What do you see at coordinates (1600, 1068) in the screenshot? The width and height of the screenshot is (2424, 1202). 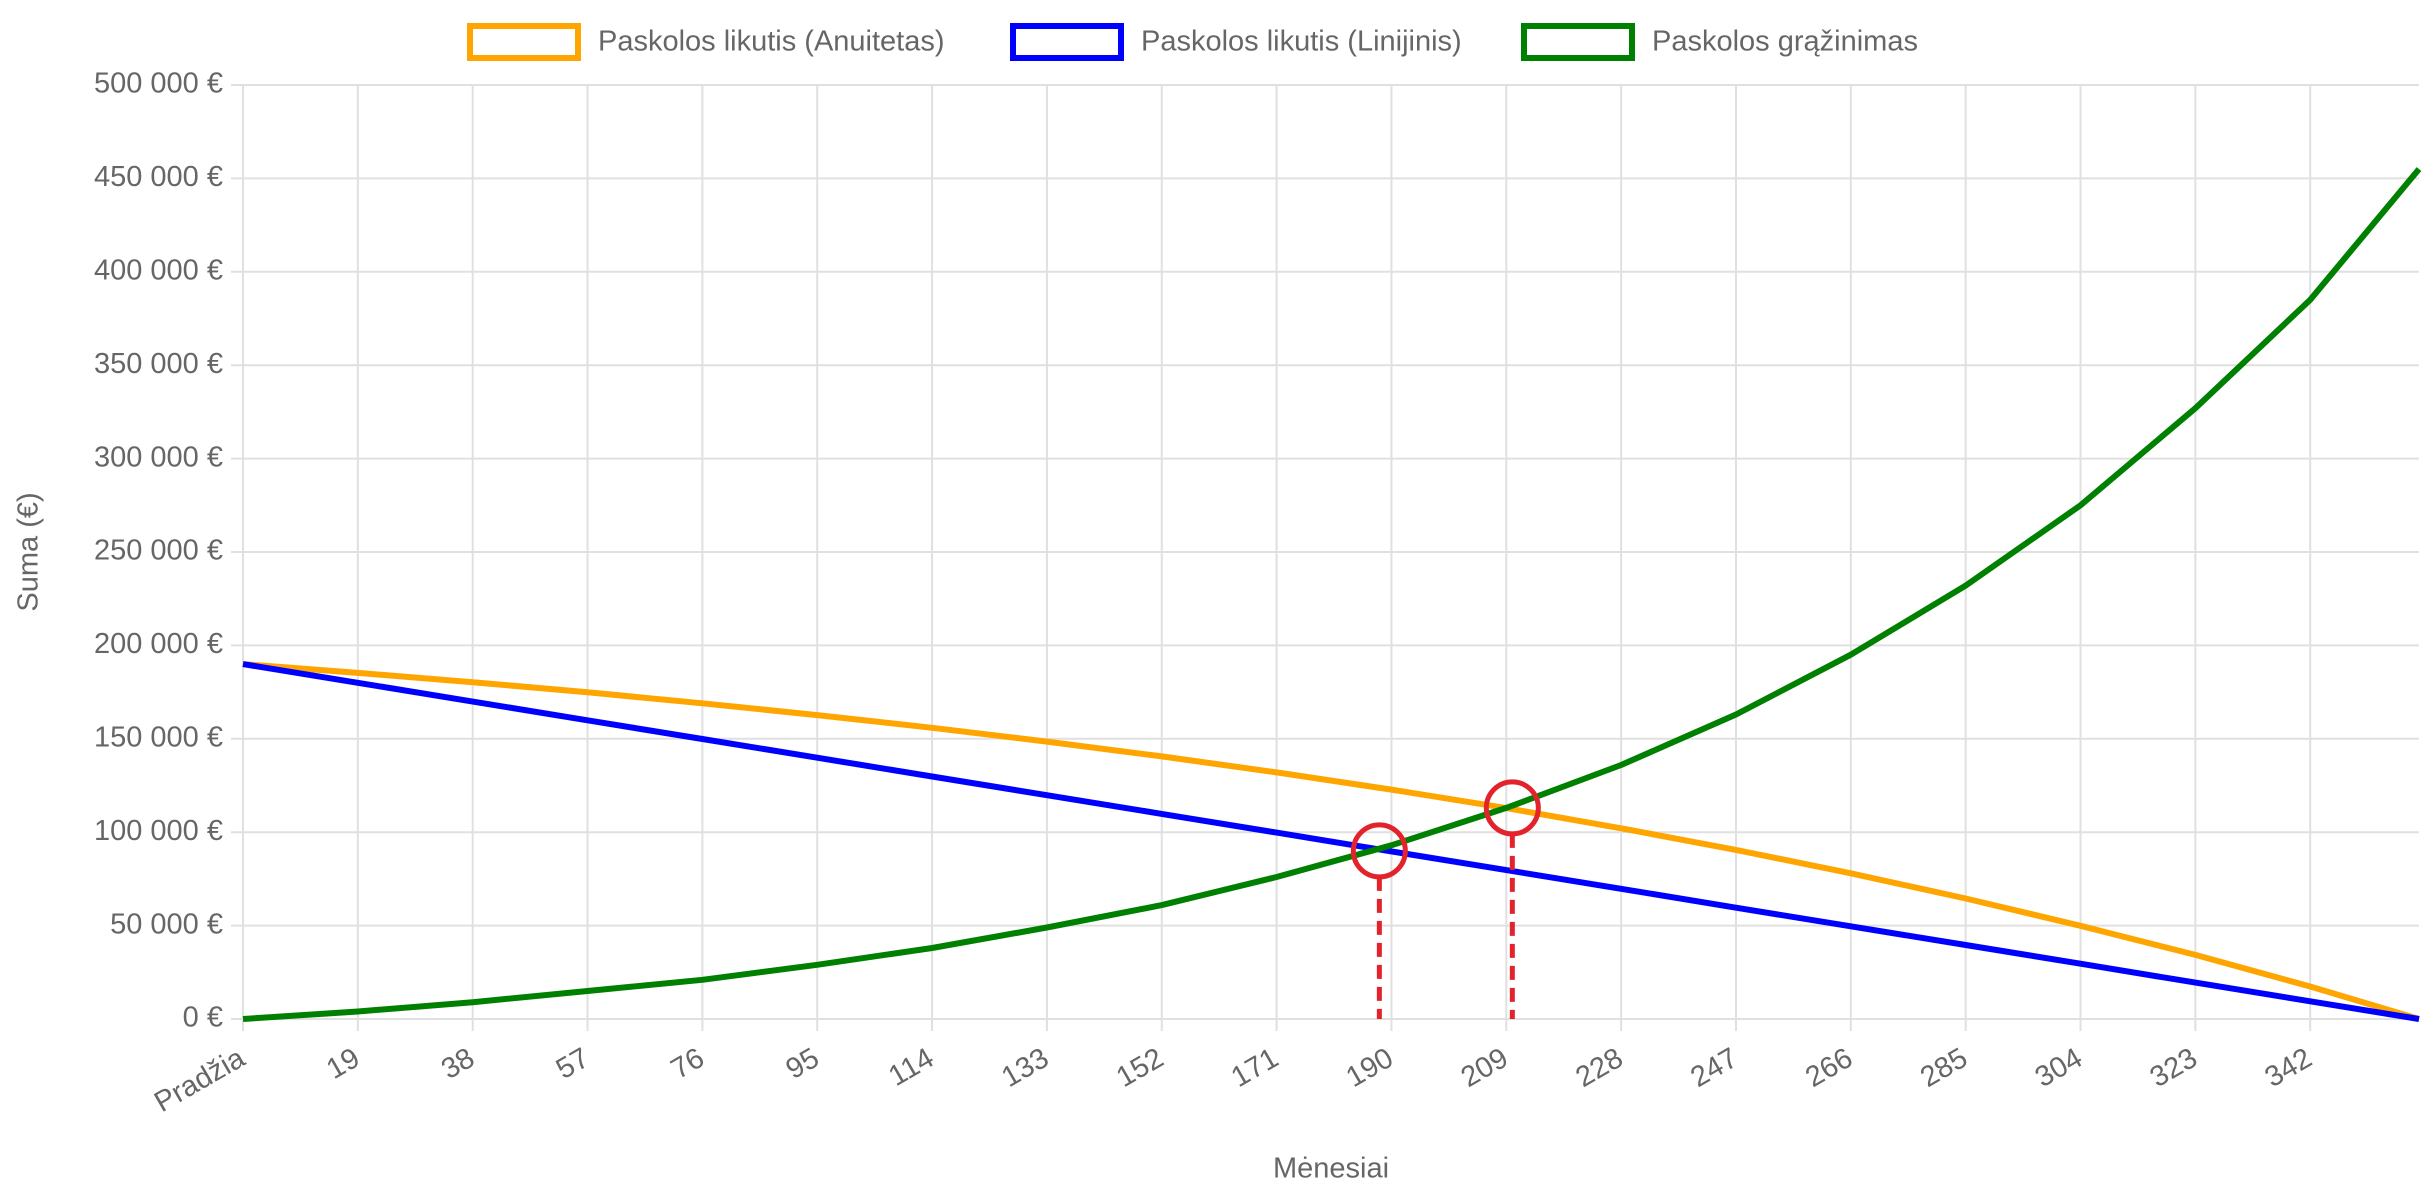 I see `x-tick-label: 228` at bounding box center [1600, 1068].